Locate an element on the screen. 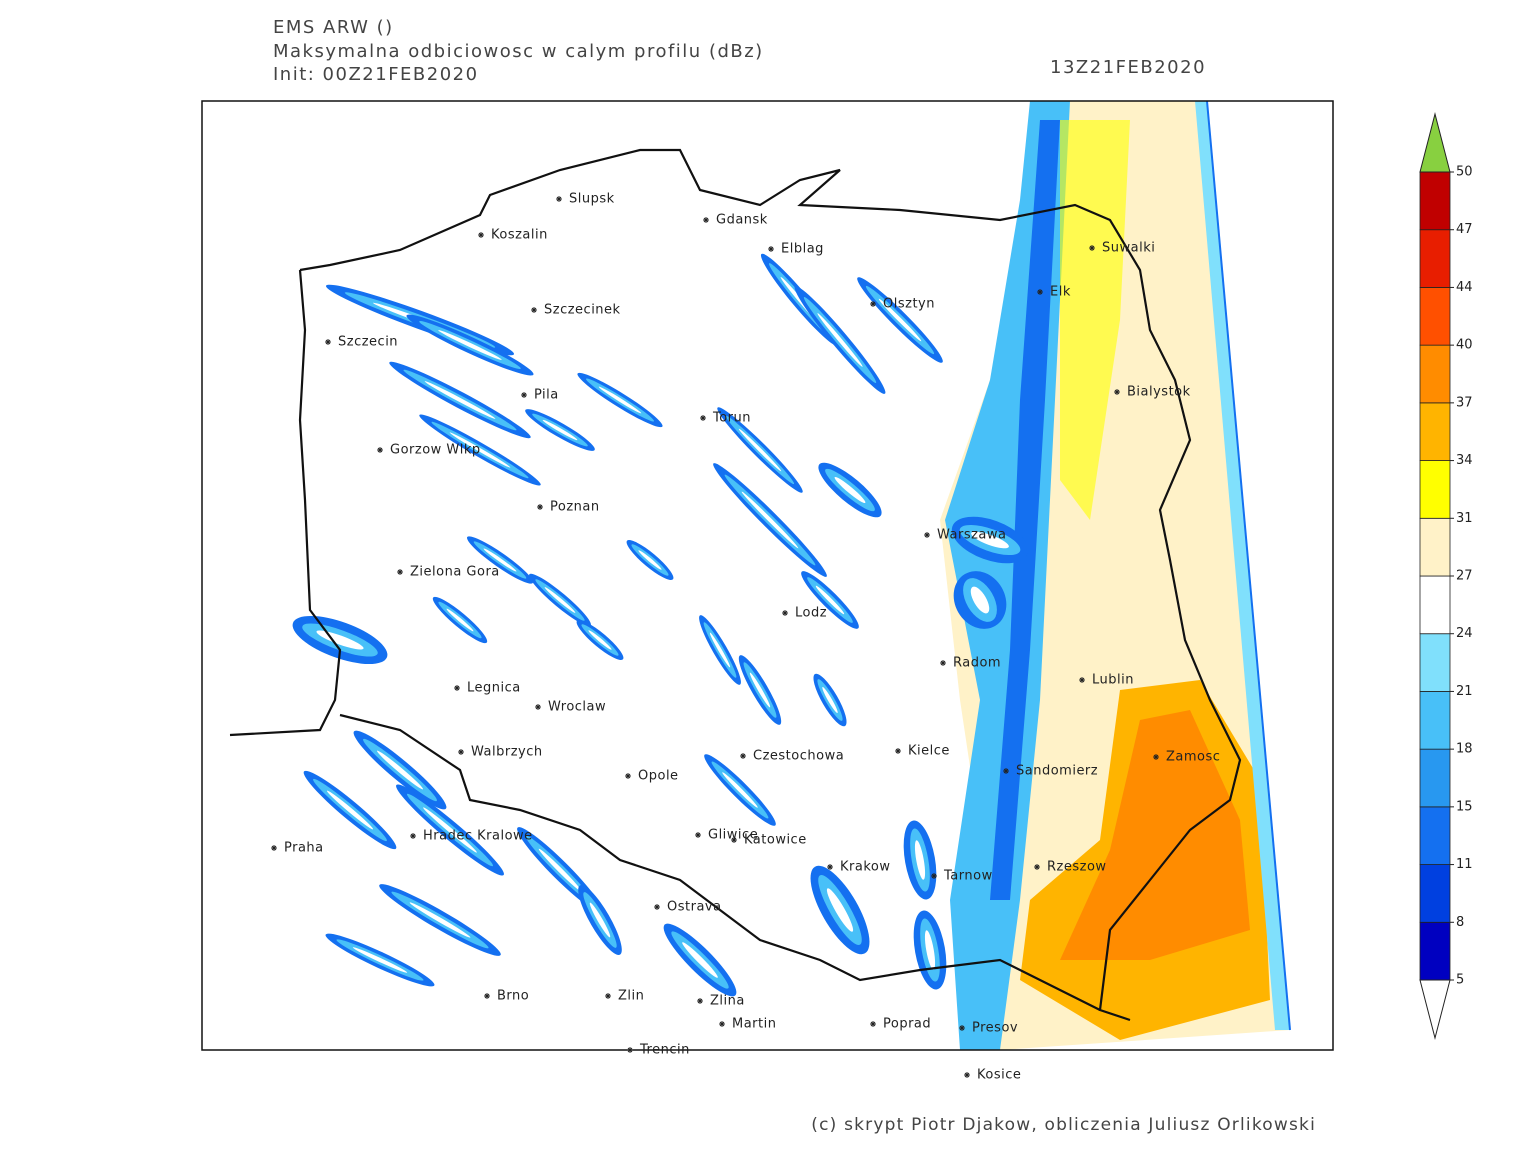 This screenshot has width=1536, height=1156. model-title: EMS ARW () is located at coordinates (333, 27).